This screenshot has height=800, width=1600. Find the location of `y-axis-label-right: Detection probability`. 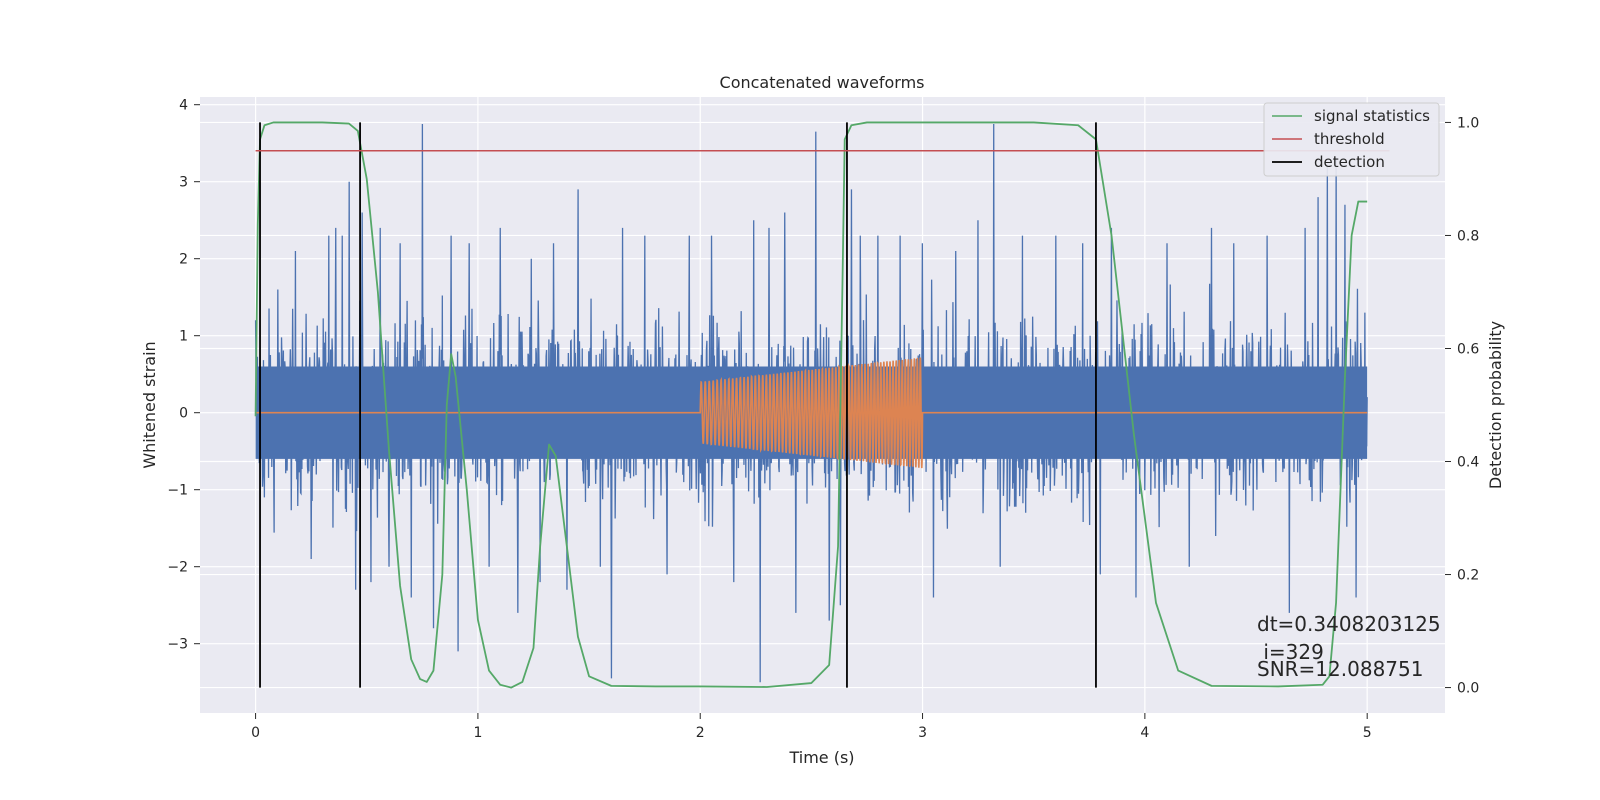

y-axis-label-right: Detection probability is located at coordinates (1495, 405).